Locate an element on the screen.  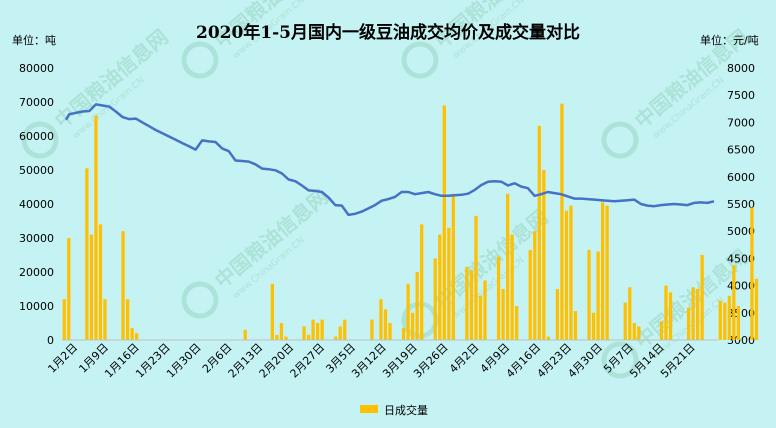
right-tick-label: 6000 is located at coordinates (741, 177).